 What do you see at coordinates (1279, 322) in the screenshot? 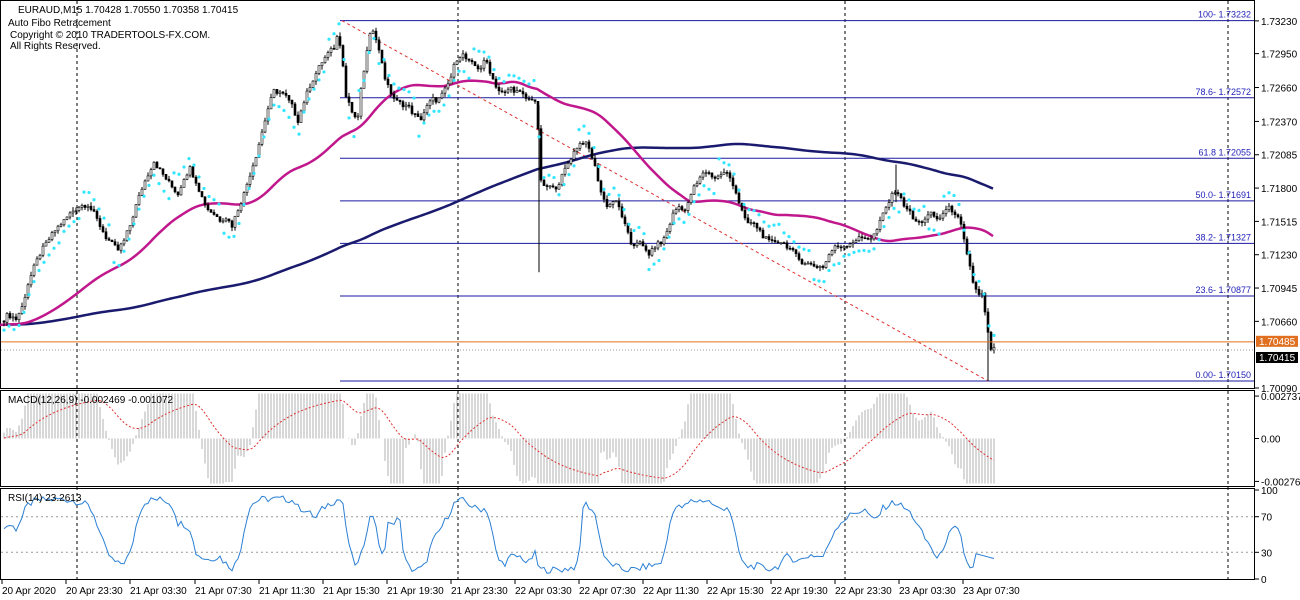
I see `price-tick-label: 1.70660` at bounding box center [1279, 322].